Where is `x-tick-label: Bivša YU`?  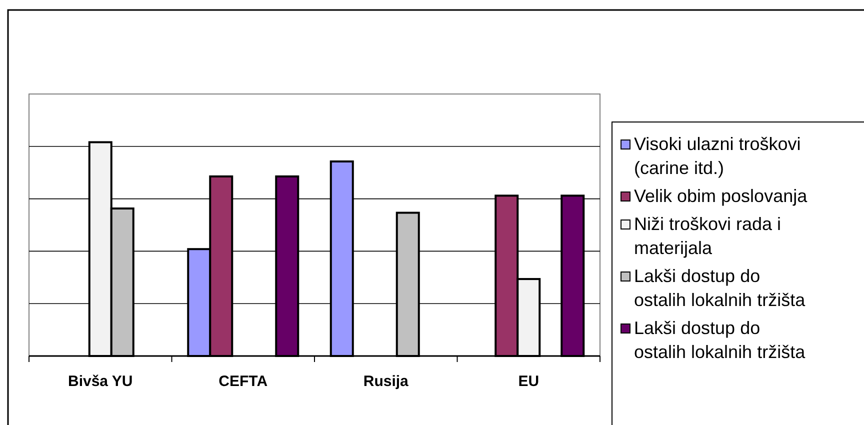 x-tick-label: Bivša YU is located at coordinates (100, 381).